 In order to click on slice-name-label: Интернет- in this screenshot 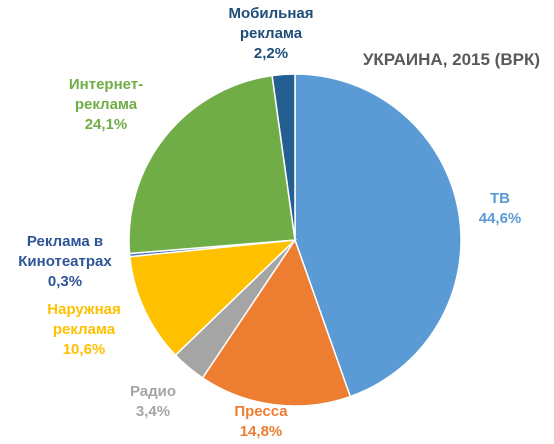, I will do `click(106, 84)`.